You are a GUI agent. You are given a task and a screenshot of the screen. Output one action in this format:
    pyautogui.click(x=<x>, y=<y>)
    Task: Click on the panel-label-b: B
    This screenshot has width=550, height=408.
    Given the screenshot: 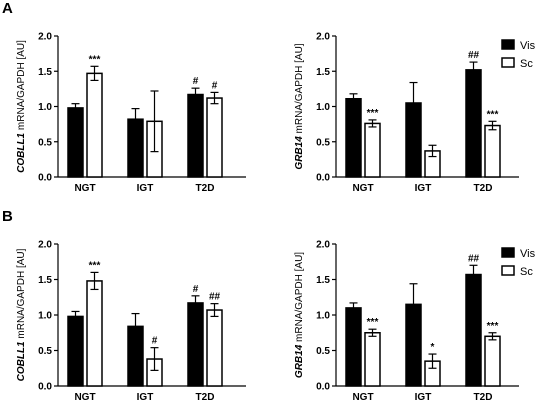 What is the action you would take?
    pyautogui.click(x=7, y=216)
    